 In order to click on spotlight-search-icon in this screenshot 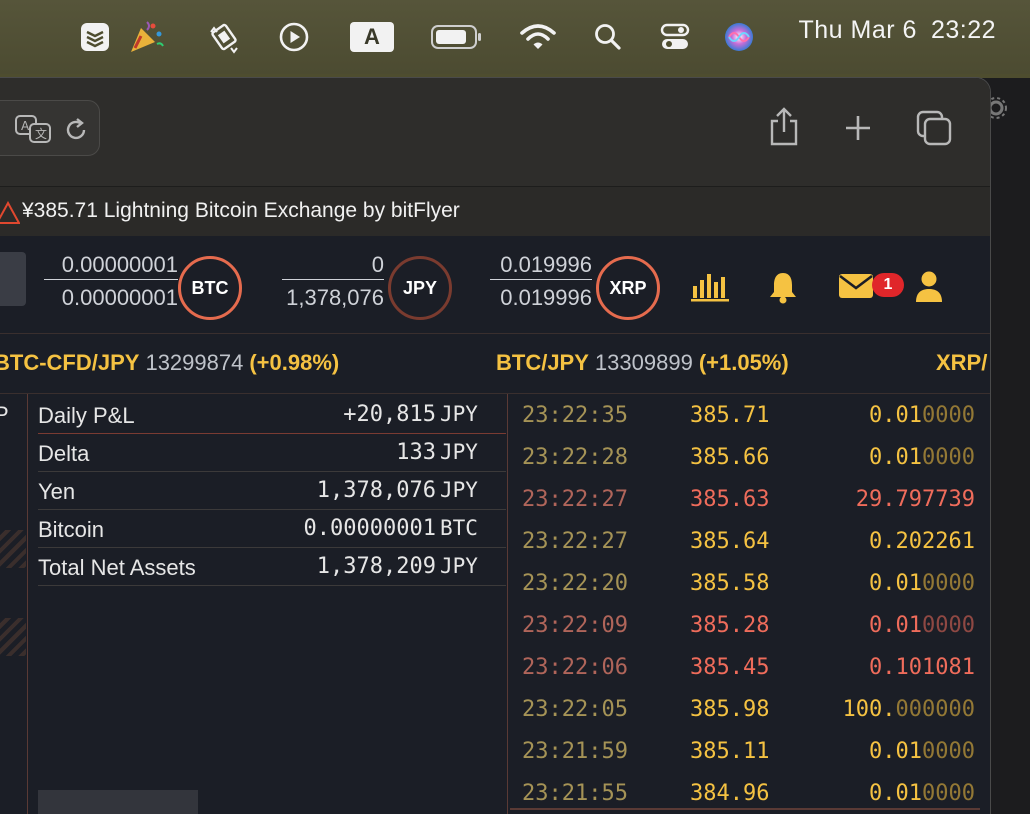, I will do `click(608, 37)`.